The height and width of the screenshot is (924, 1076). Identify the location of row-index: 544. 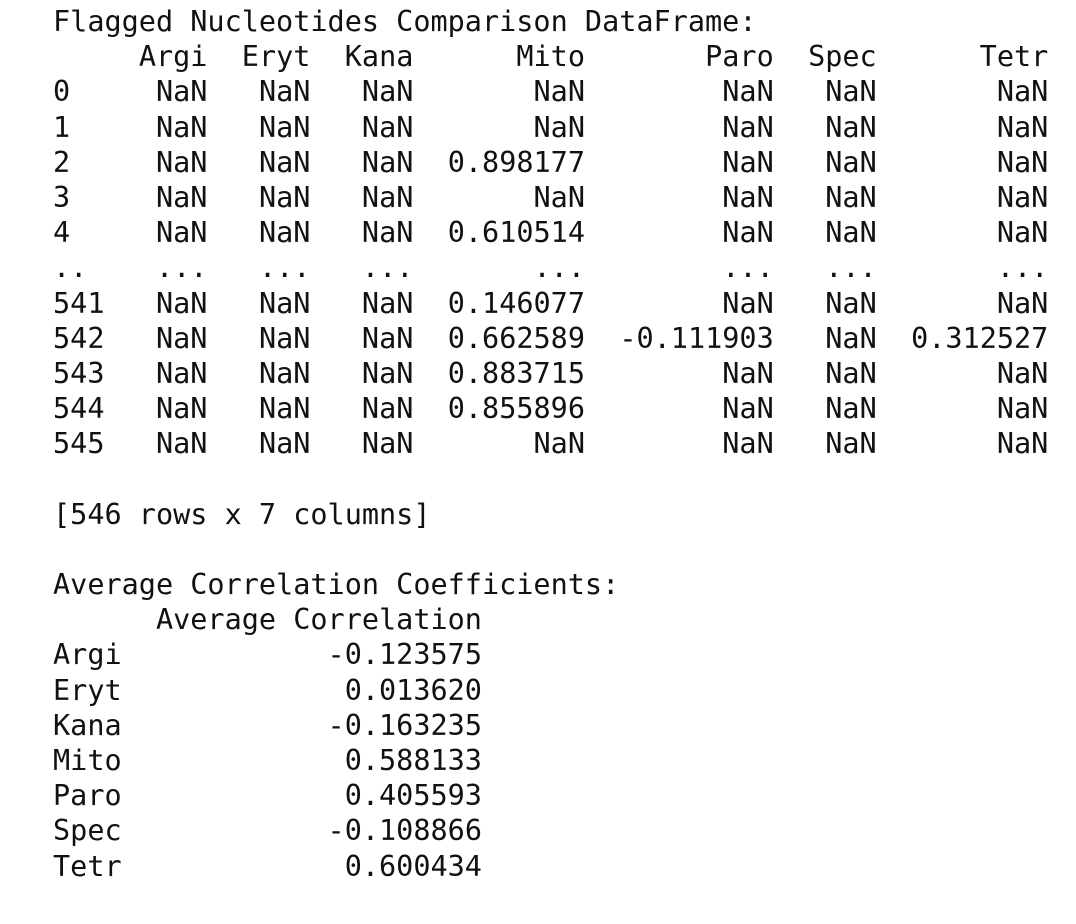
(79, 409).